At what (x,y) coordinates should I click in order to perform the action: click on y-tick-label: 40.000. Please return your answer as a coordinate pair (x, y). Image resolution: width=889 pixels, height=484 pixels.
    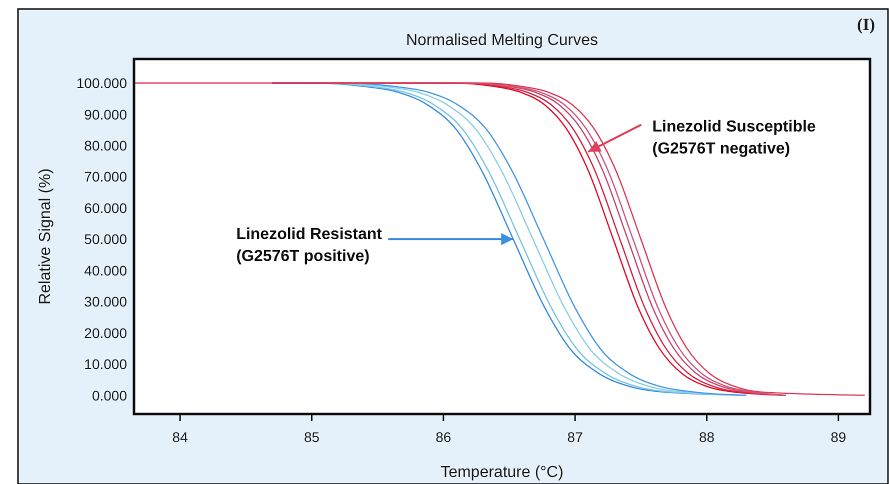
    Looking at the image, I should click on (106, 270).